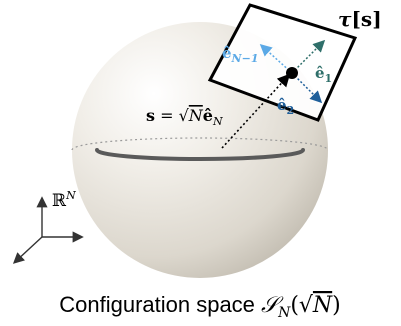  Describe the element at coordinates (256, 111) in the screenshot. I see `position-vector-arrow` at that location.